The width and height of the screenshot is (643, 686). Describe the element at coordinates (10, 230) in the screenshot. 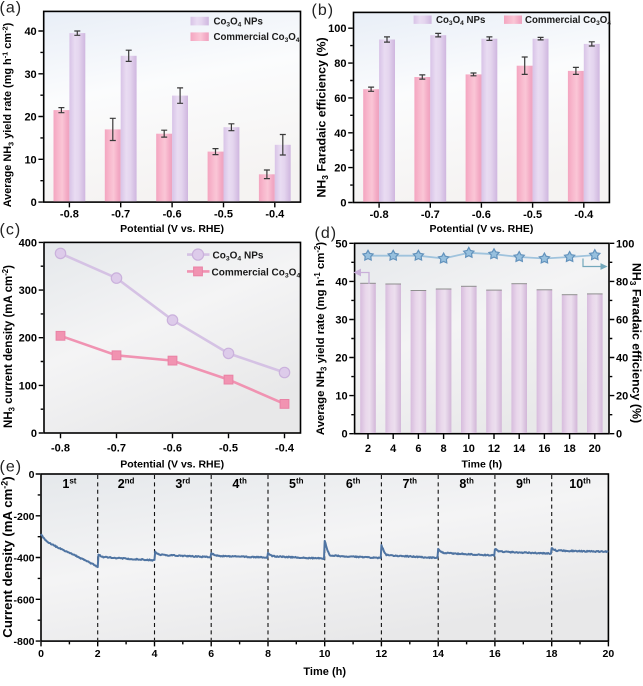

I see `svg-text: (c)` at that location.